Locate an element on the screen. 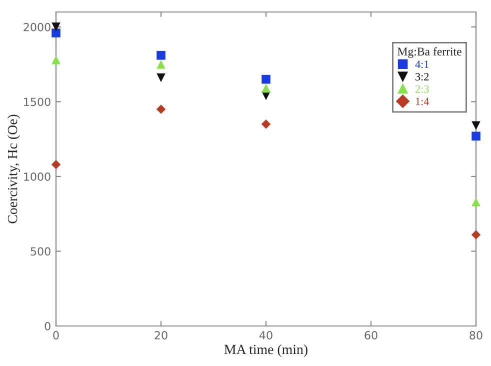 The height and width of the screenshot is (366, 491). x-tick-label: 40 is located at coordinates (265, 335).